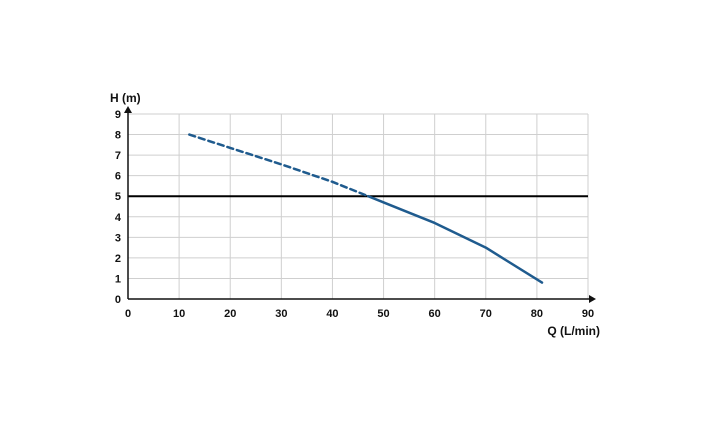 Image resolution: width=701 pixels, height=438 pixels. What do you see at coordinates (118, 238) in the screenshot?
I see `y-tick-label: 3` at bounding box center [118, 238].